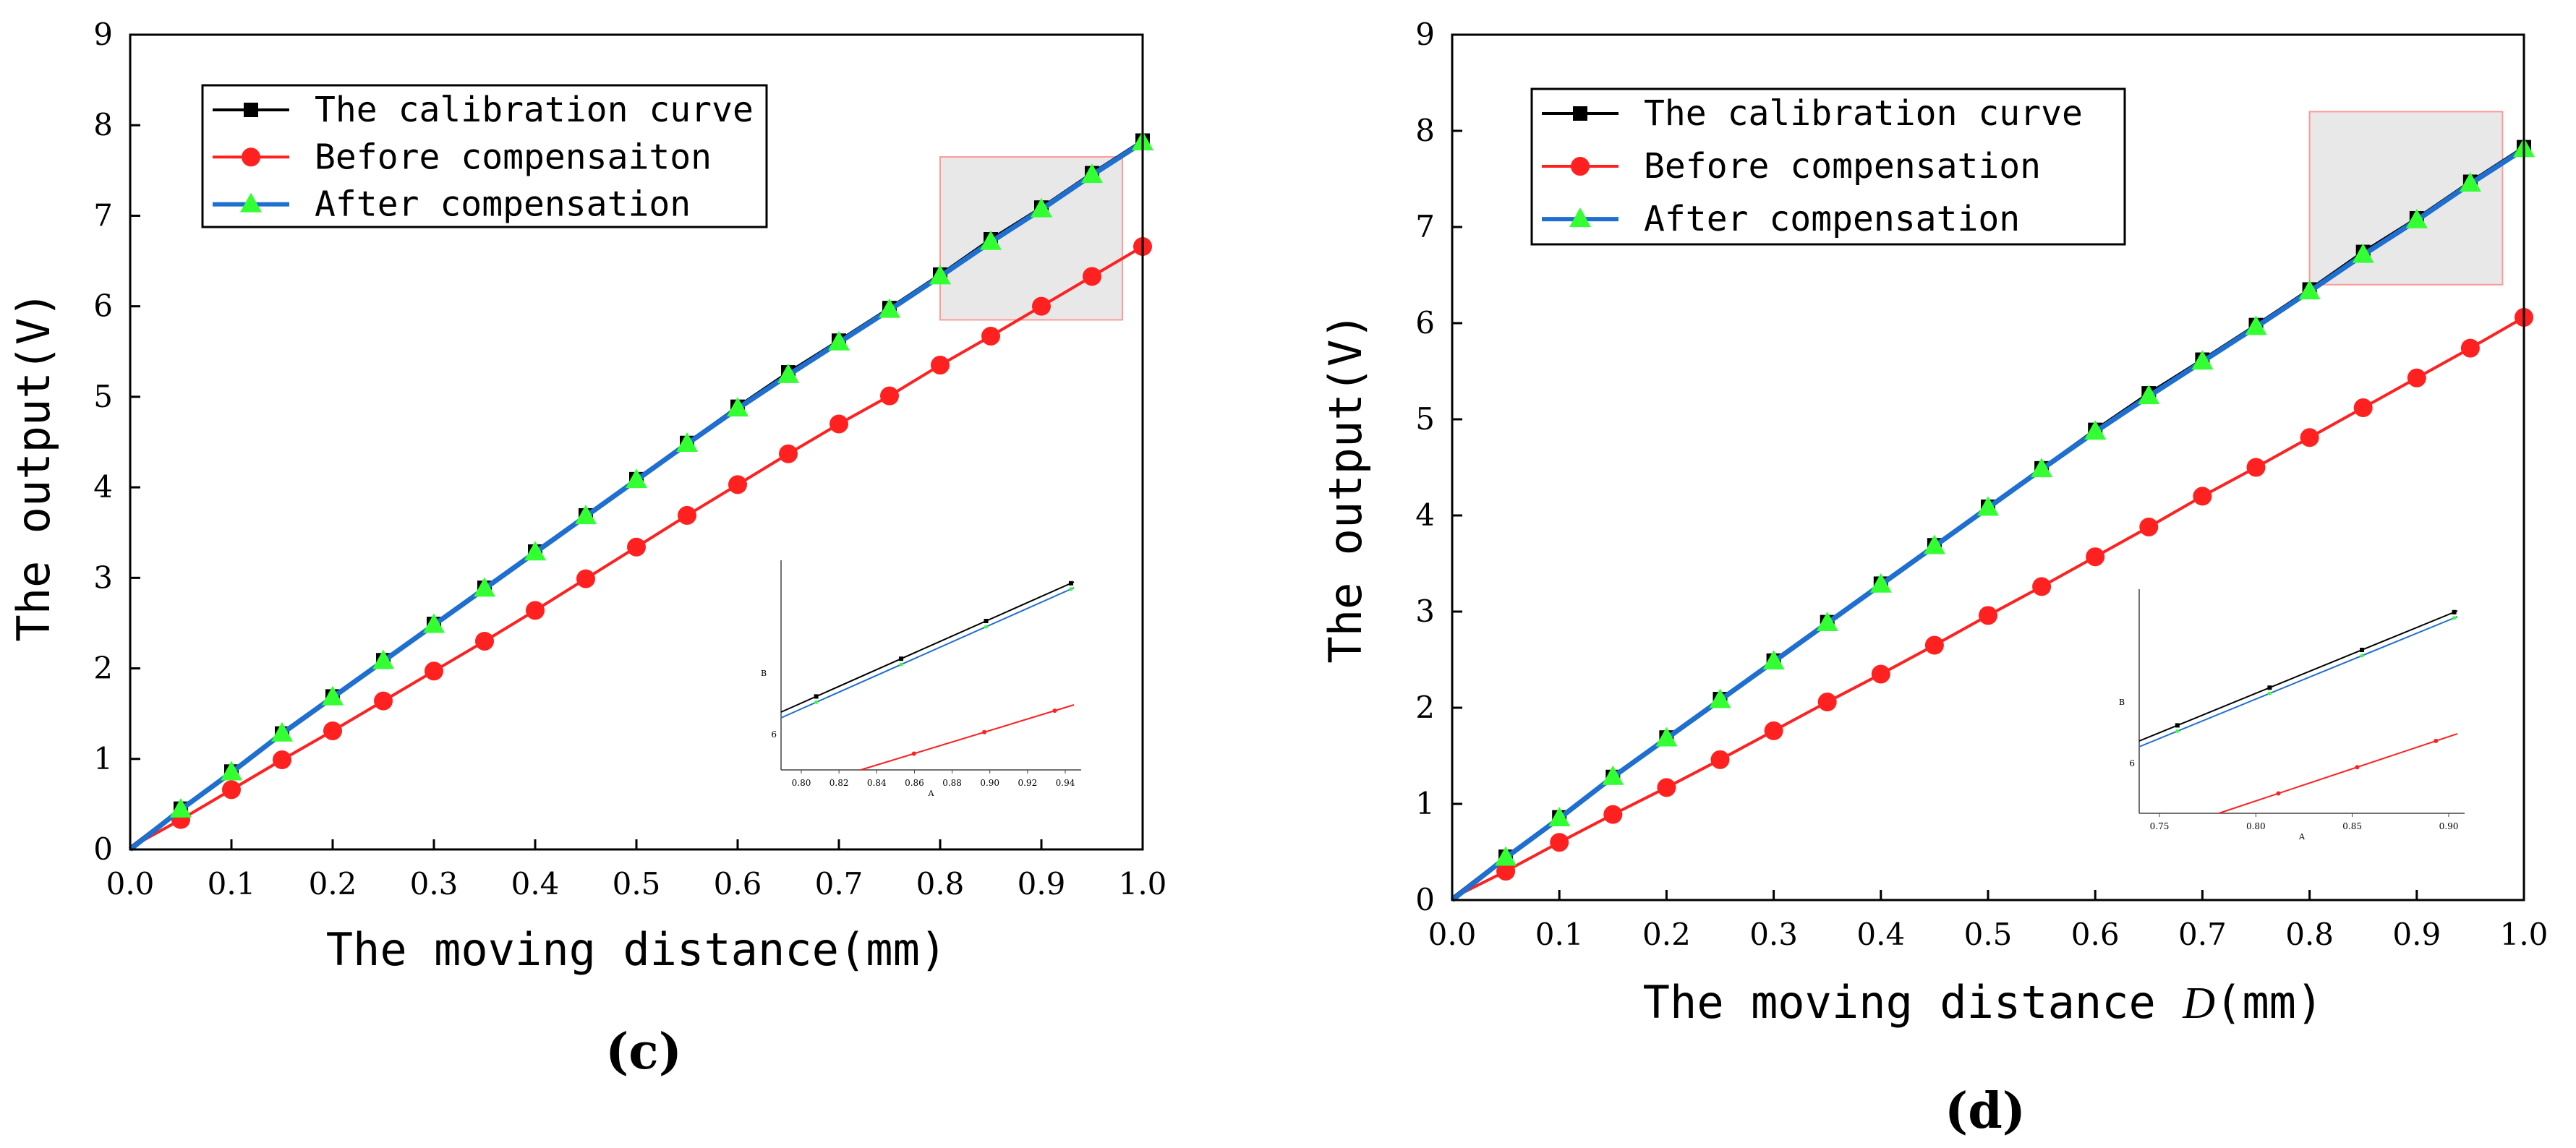 Image resolution: width=2576 pixels, height=1148 pixels. I want to click on panel-d-x-axis-title-unit: (mm), so click(2269, 1002).